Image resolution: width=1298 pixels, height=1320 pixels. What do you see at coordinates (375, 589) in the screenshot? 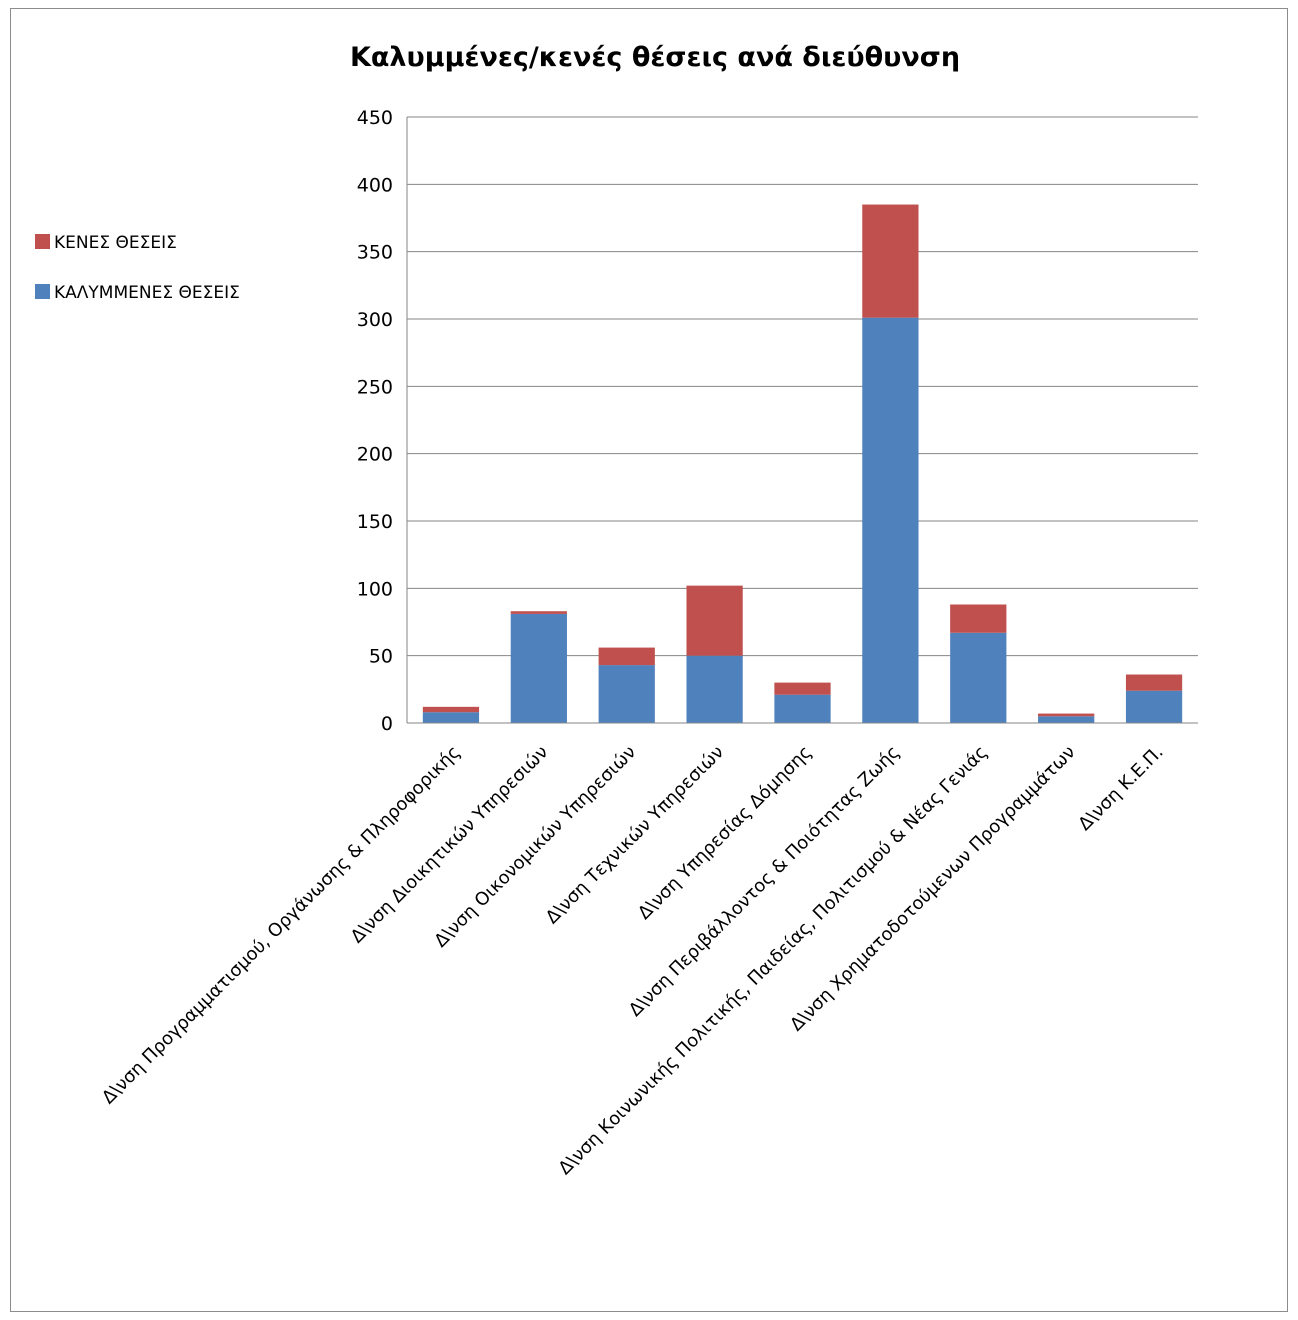
I see `y-tick-label: 100` at bounding box center [375, 589].